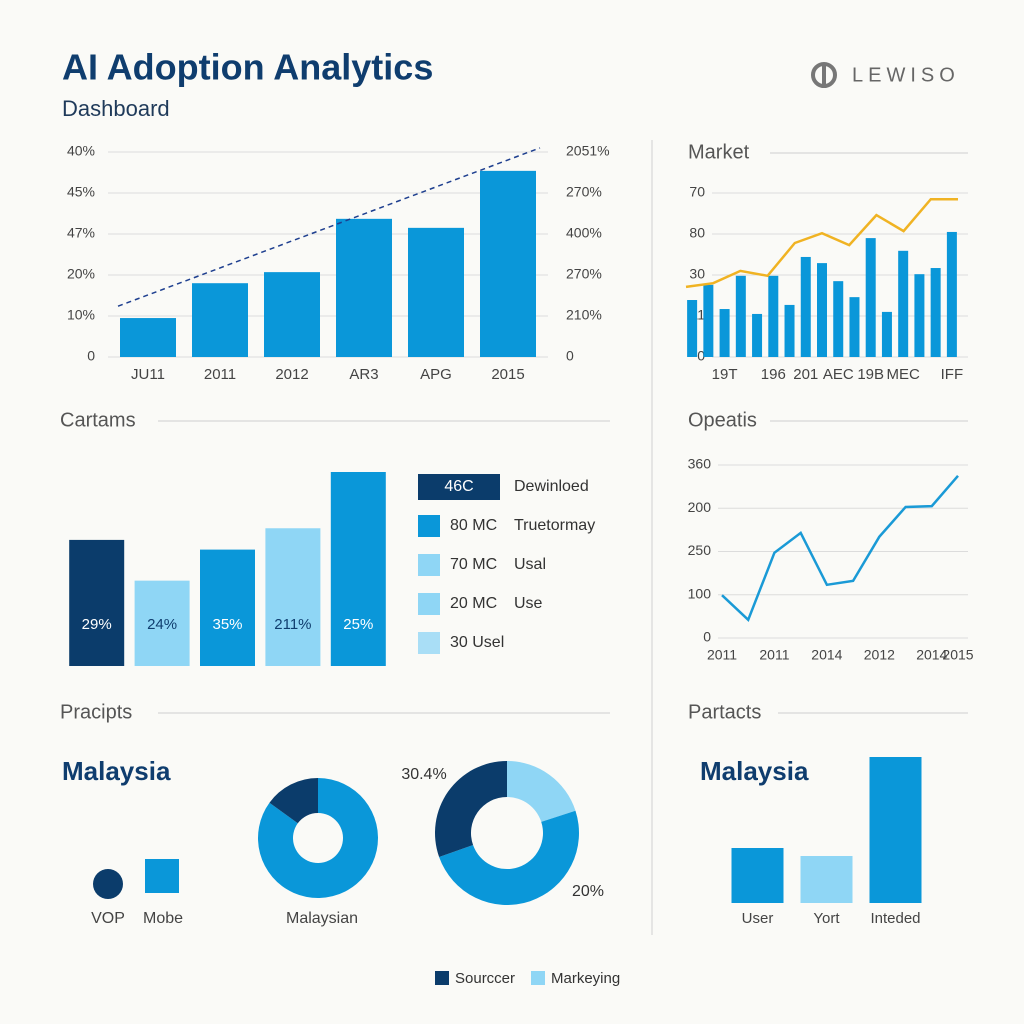  Describe the element at coordinates (473, 603) in the screenshot. I see `legend-value: 20 MC` at that location.